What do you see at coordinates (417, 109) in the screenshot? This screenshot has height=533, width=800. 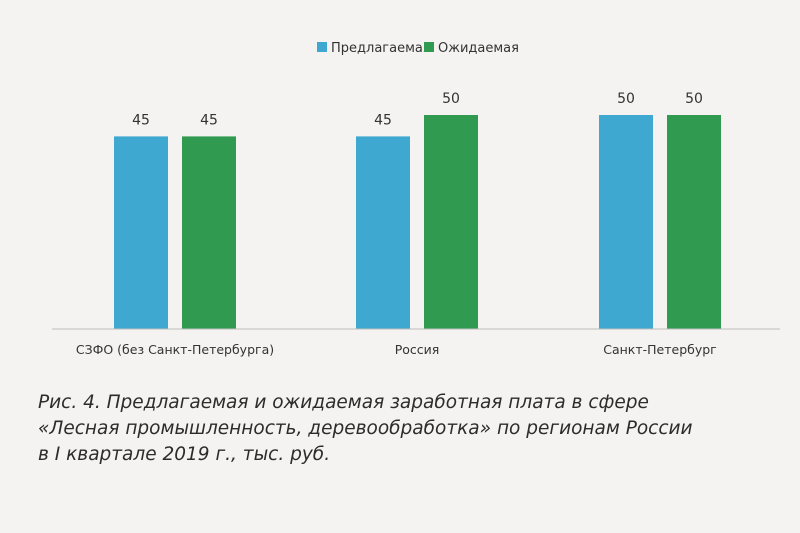 I see `labels-group: 45 45 45 50 50 50` at bounding box center [417, 109].